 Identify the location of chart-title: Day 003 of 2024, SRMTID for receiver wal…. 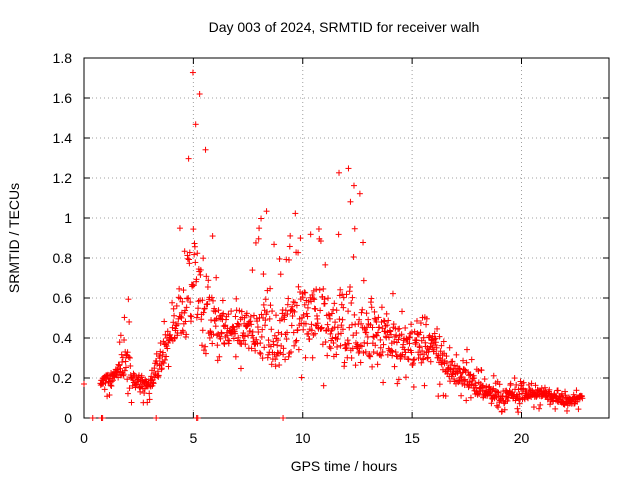
(344, 27).